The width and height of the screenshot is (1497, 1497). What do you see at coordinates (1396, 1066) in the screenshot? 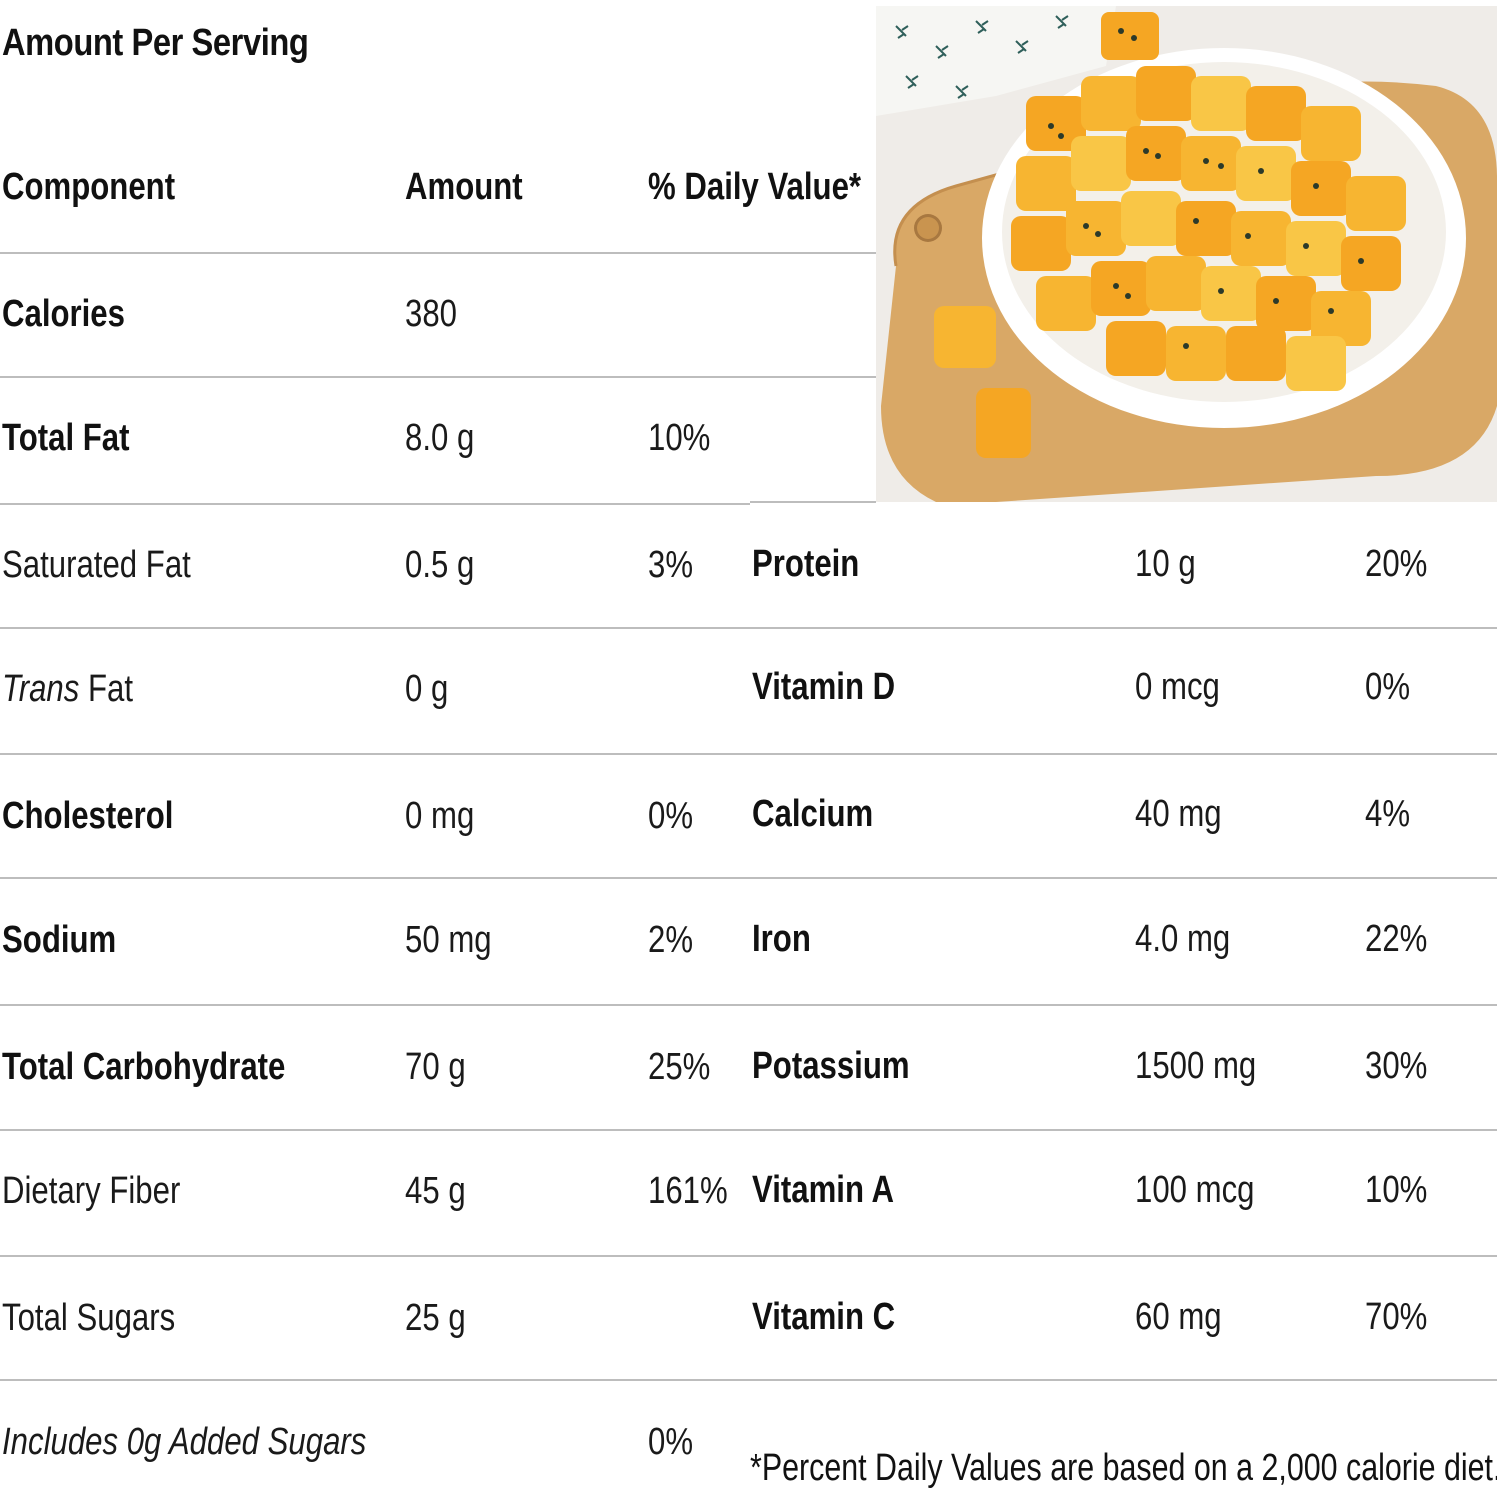
I see `nutrient-dv: 30%` at bounding box center [1396, 1066].